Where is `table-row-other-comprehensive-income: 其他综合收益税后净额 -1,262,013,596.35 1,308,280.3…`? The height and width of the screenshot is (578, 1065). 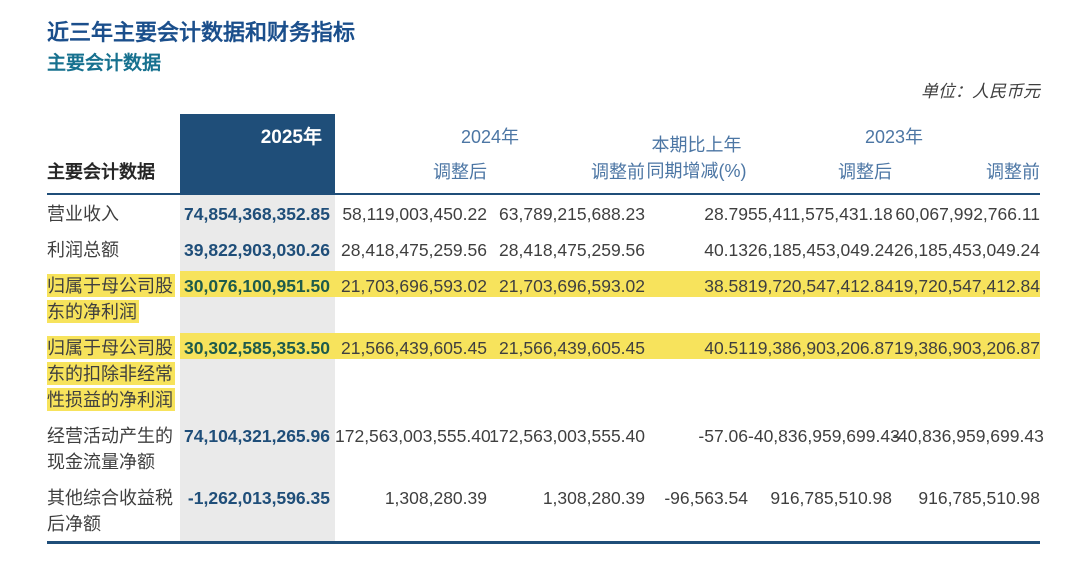 table-row-other-comprehensive-income: 其他综合收益税后净额 -1,262,013,596.35 1,308,280.3… is located at coordinates (543, 511).